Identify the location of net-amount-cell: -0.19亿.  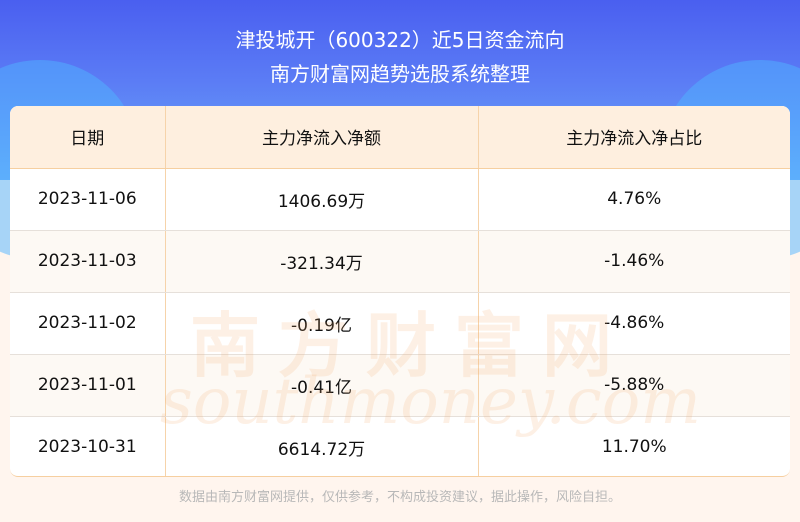
(322, 323).